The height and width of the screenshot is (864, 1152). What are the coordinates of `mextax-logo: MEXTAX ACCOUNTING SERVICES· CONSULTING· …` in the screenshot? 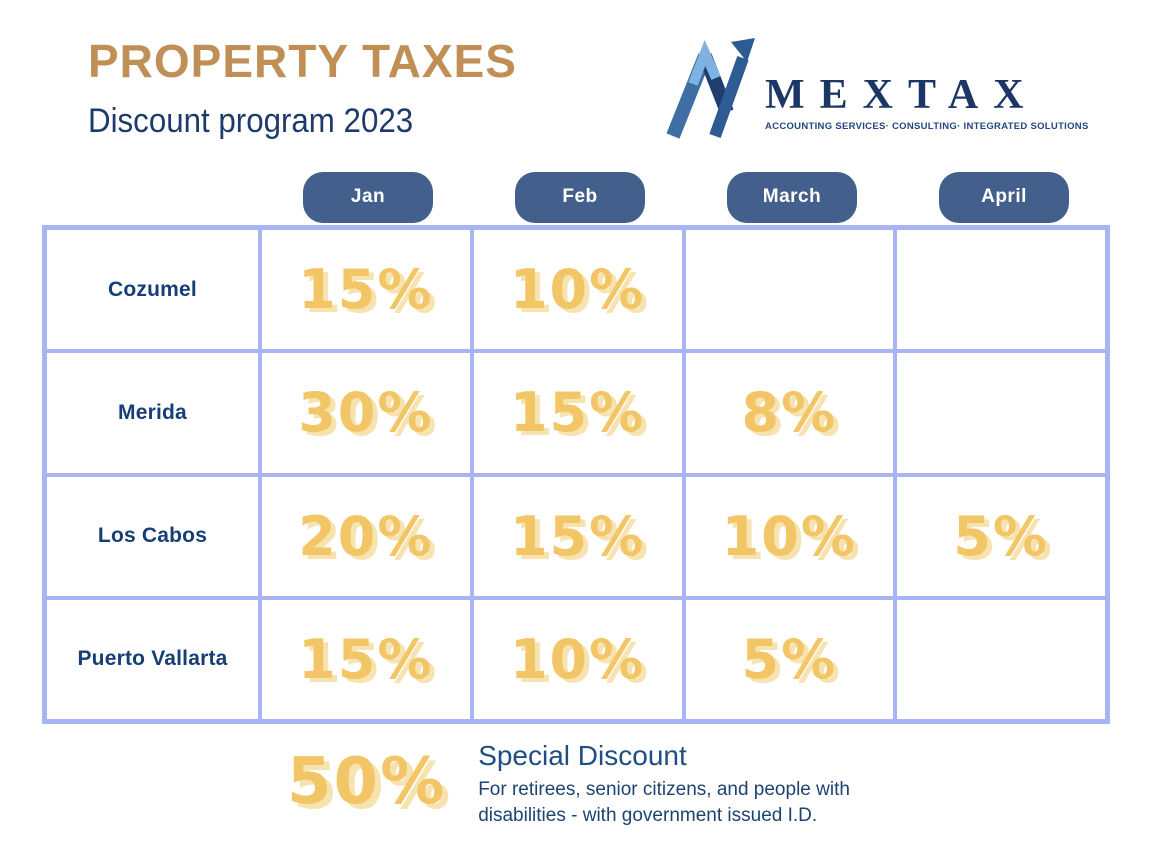 It's located at (876, 88).